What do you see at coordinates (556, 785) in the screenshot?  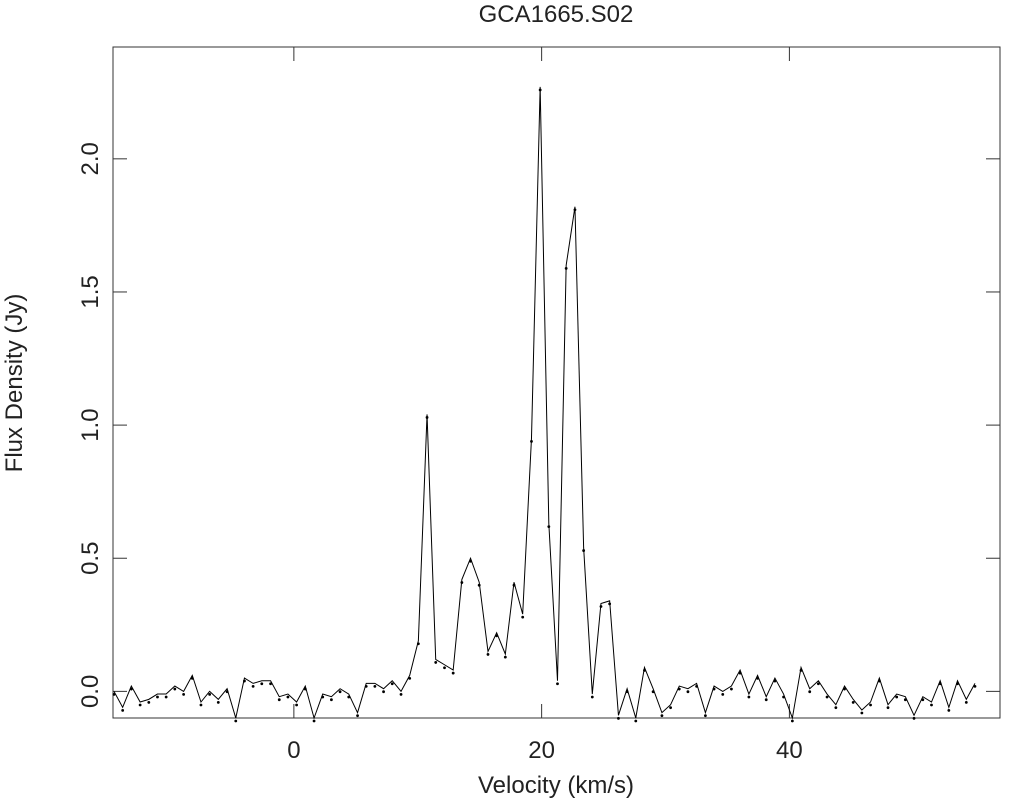 I see `x-axis-label: Velocity (km/s)` at bounding box center [556, 785].